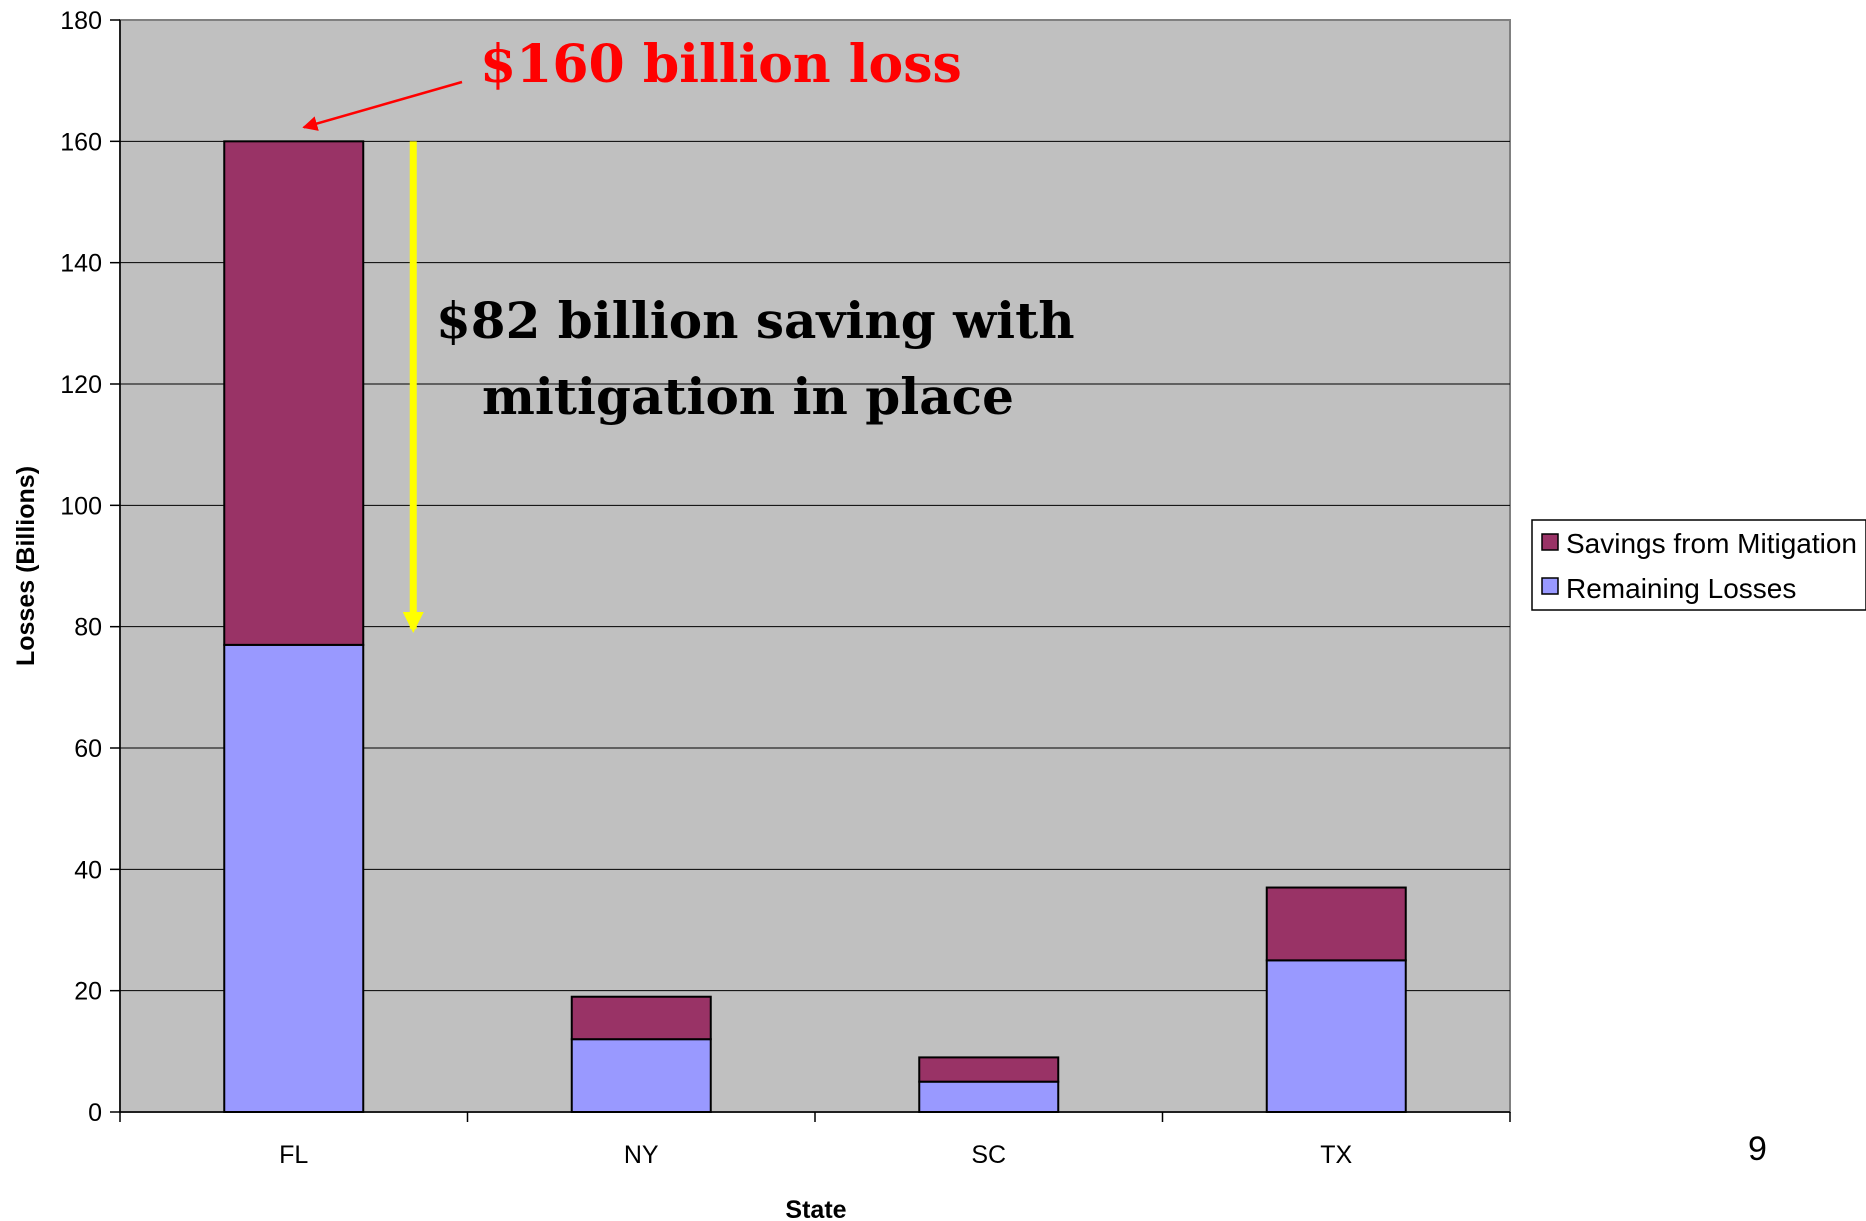 The image size is (1866, 1221). I want to click on y-tick-label: 140, so click(81, 264).